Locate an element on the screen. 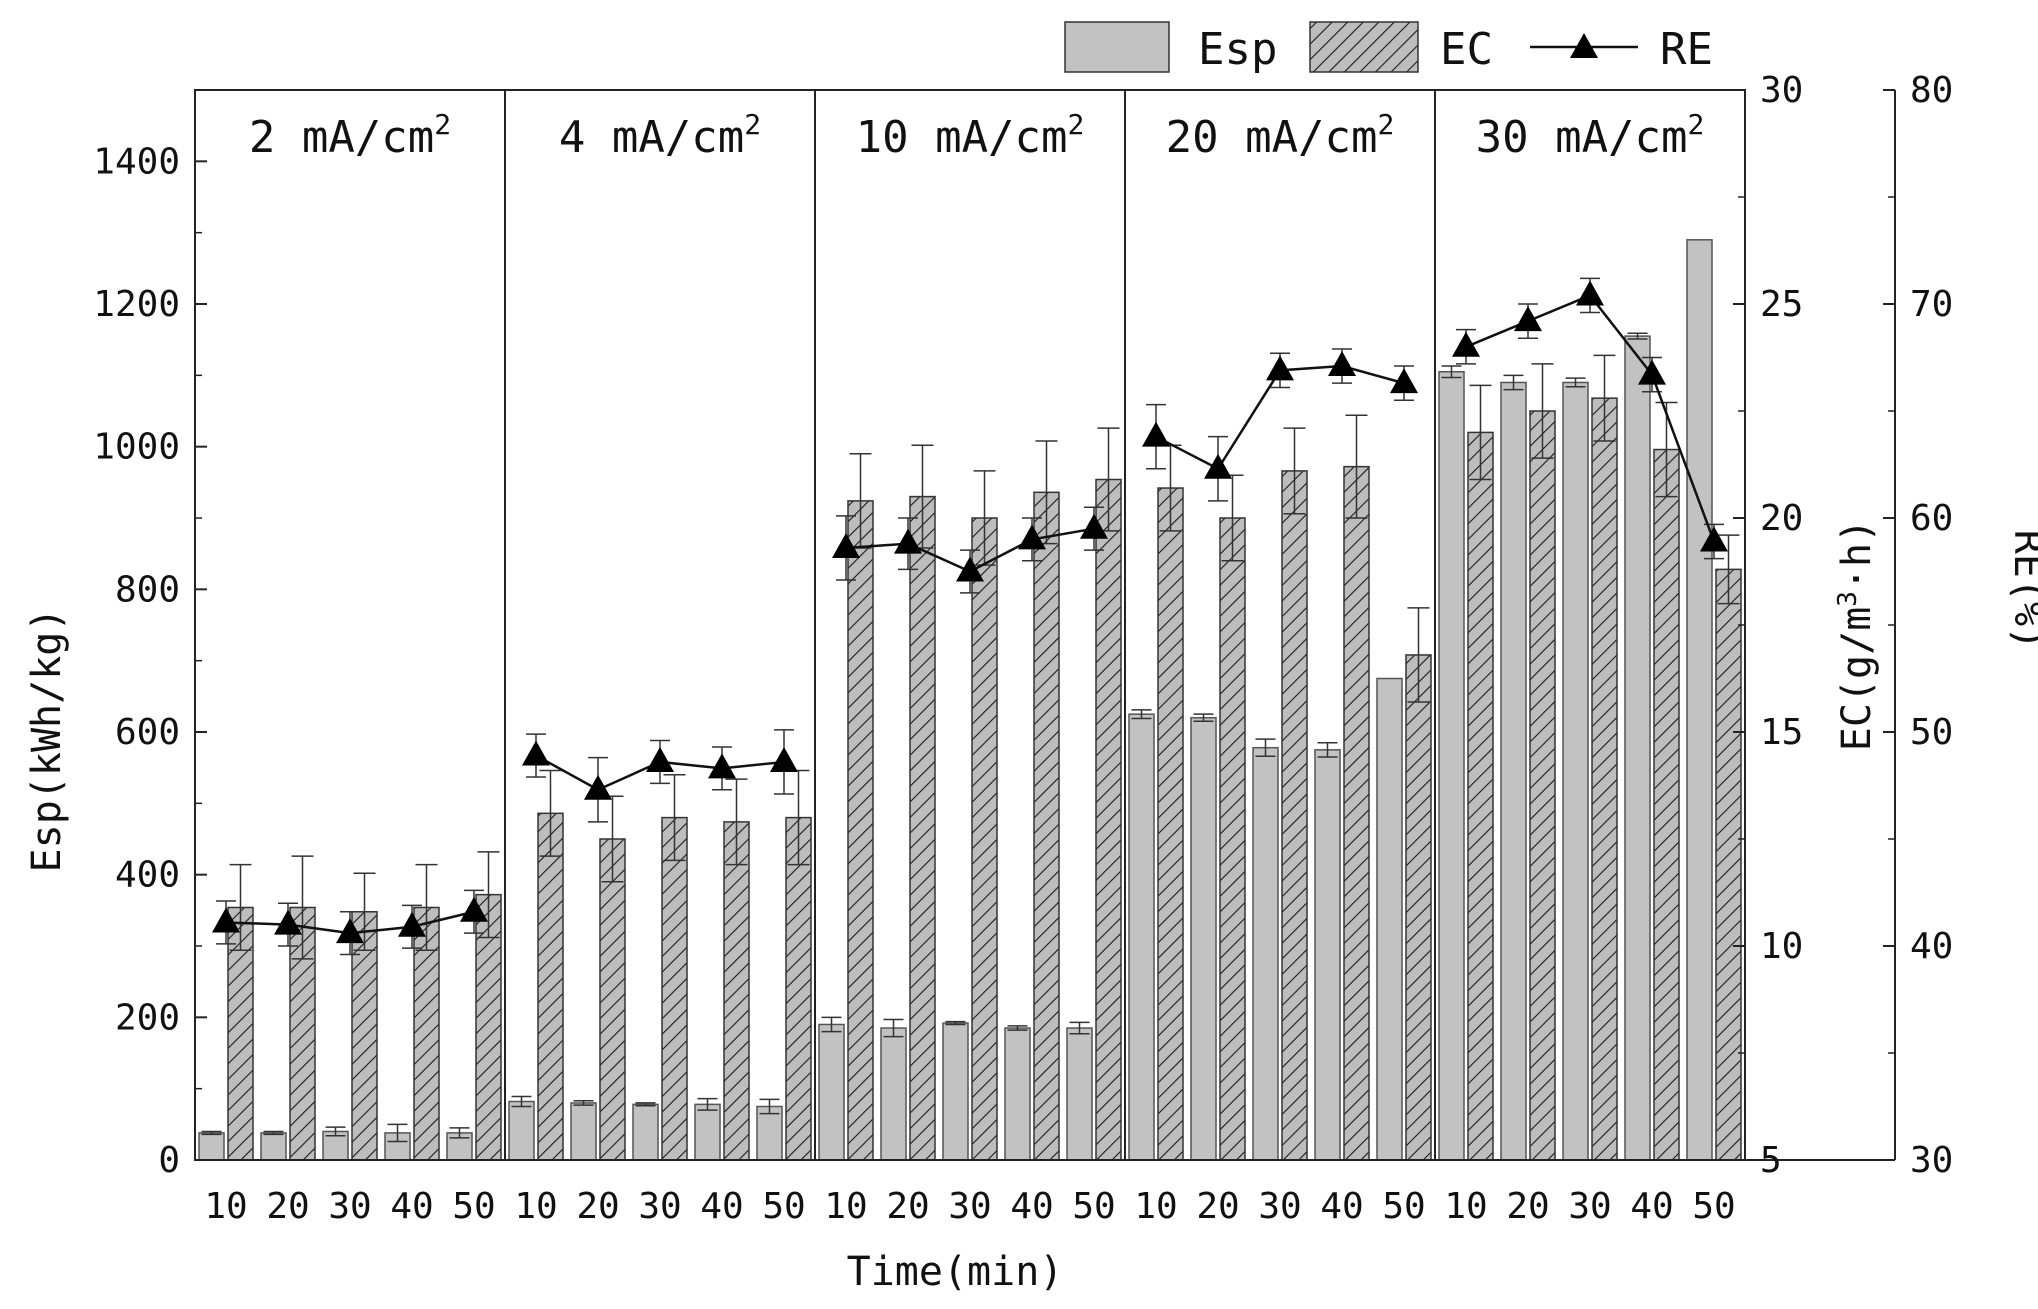 The image size is (2038, 1309). ec-axis-tick-label: 30 is located at coordinates (1781, 90).